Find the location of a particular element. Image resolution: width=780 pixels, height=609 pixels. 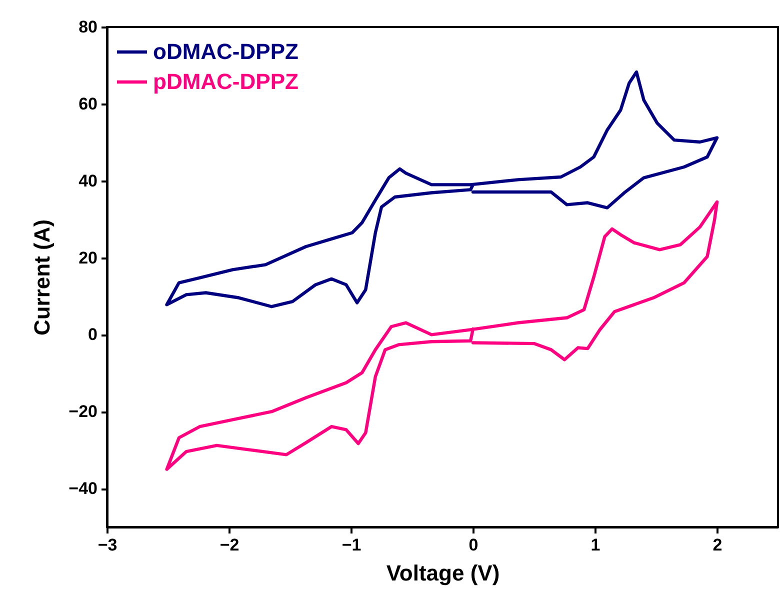

x-axis-title: Voltage (V) is located at coordinates (443, 573).